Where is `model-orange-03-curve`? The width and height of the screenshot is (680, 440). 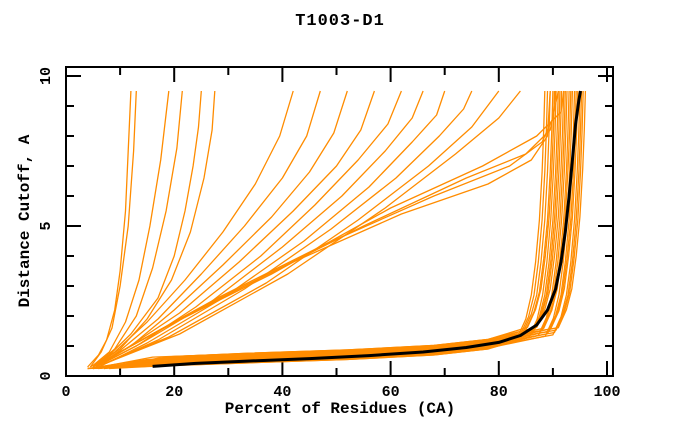 model-orange-03-curve is located at coordinates (131, 228).